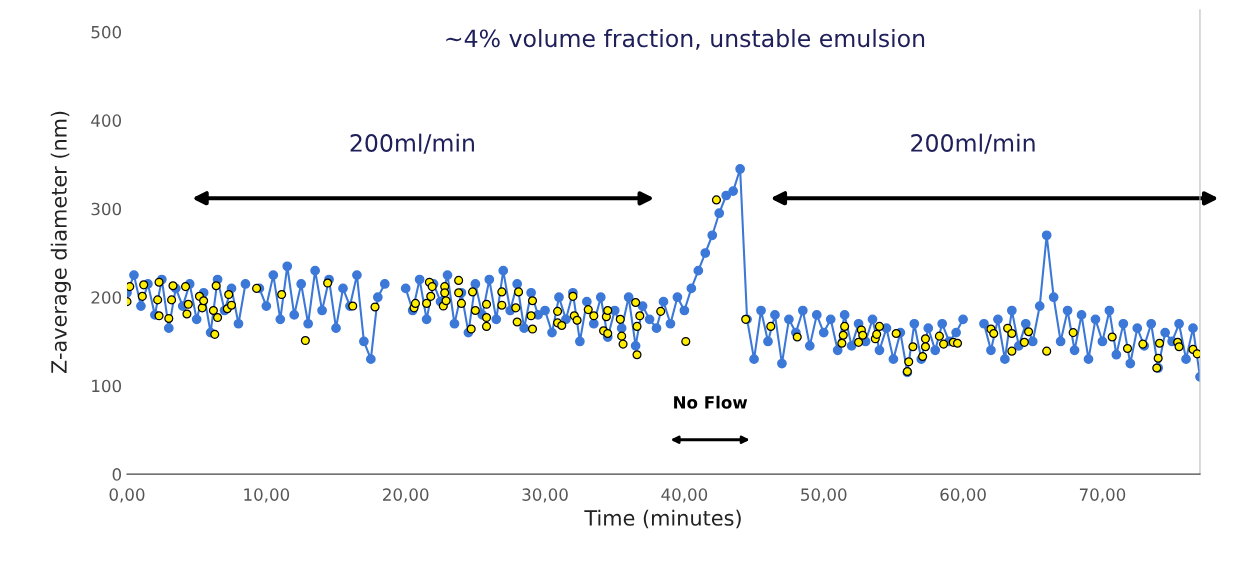 The height and width of the screenshot is (574, 1239). What do you see at coordinates (107, 386) in the screenshot?
I see `y-tick-label: 100` at bounding box center [107, 386].